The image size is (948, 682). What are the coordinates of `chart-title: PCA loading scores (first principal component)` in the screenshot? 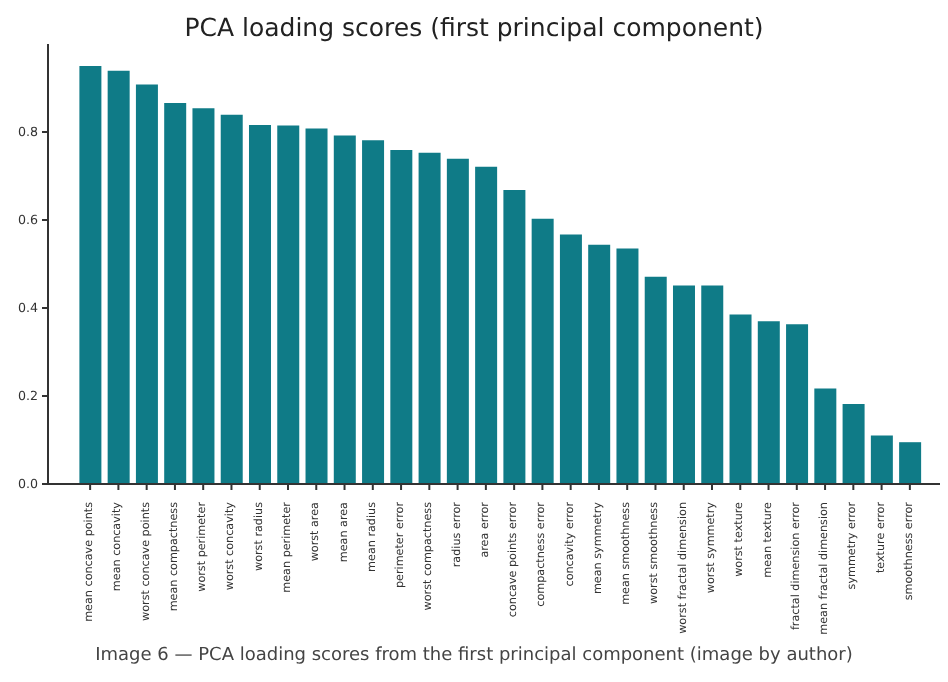 It's located at (474, 27).